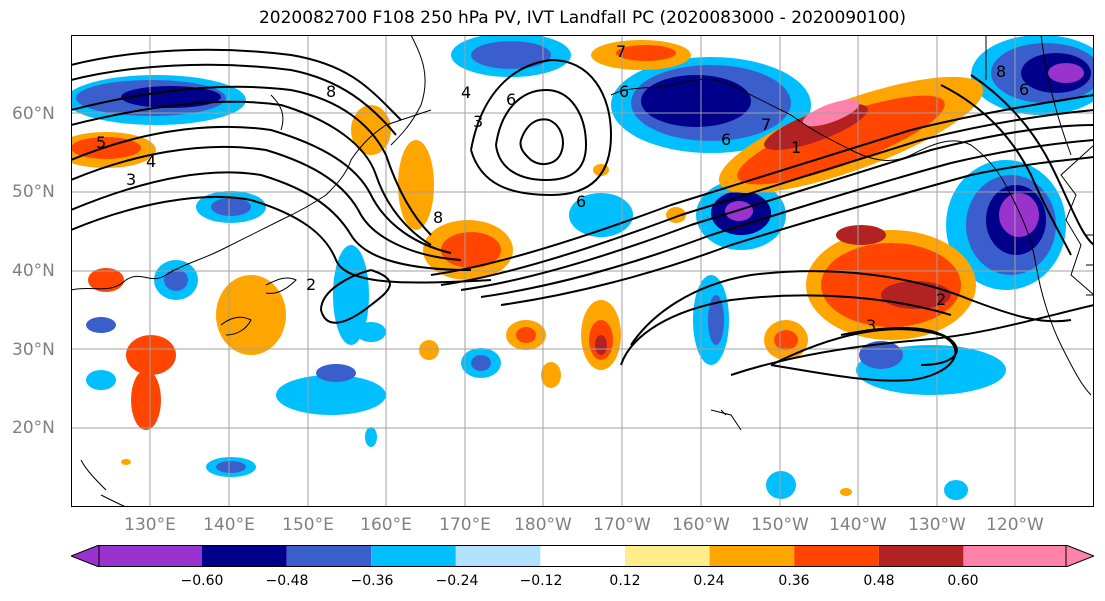 The height and width of the screenshot is (601, 1105). I want to click on colorbar-tick: 0.24, so click(709, 581).